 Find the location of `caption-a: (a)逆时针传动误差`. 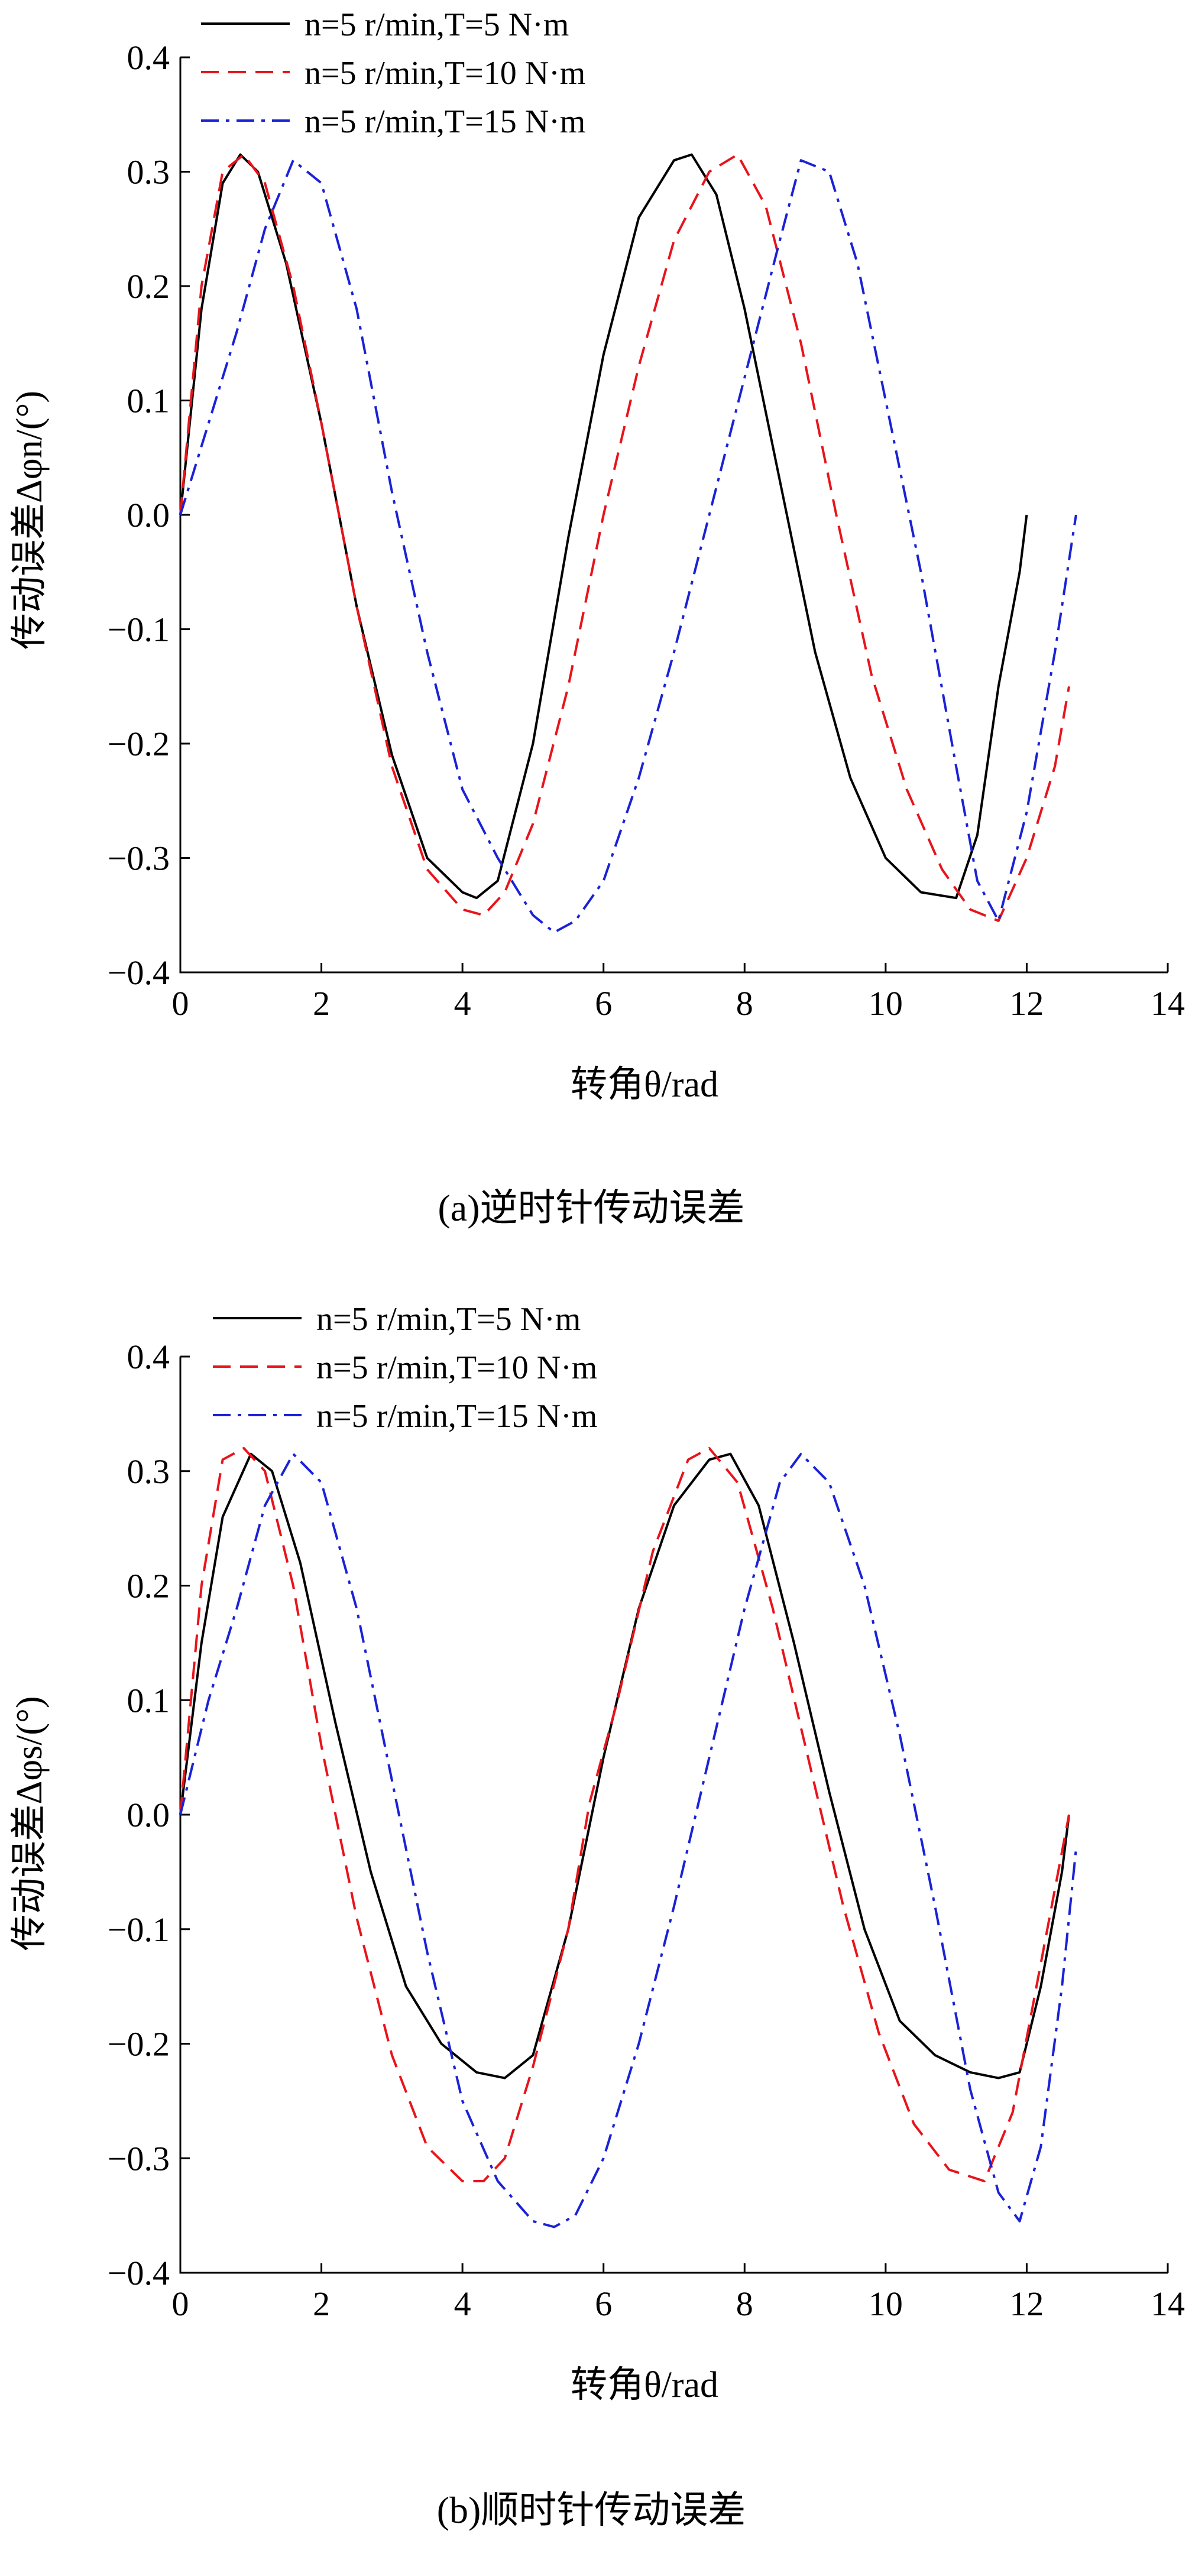

caption-a: (a)逆时针传动误差 is located at coordinates (591, 1208).